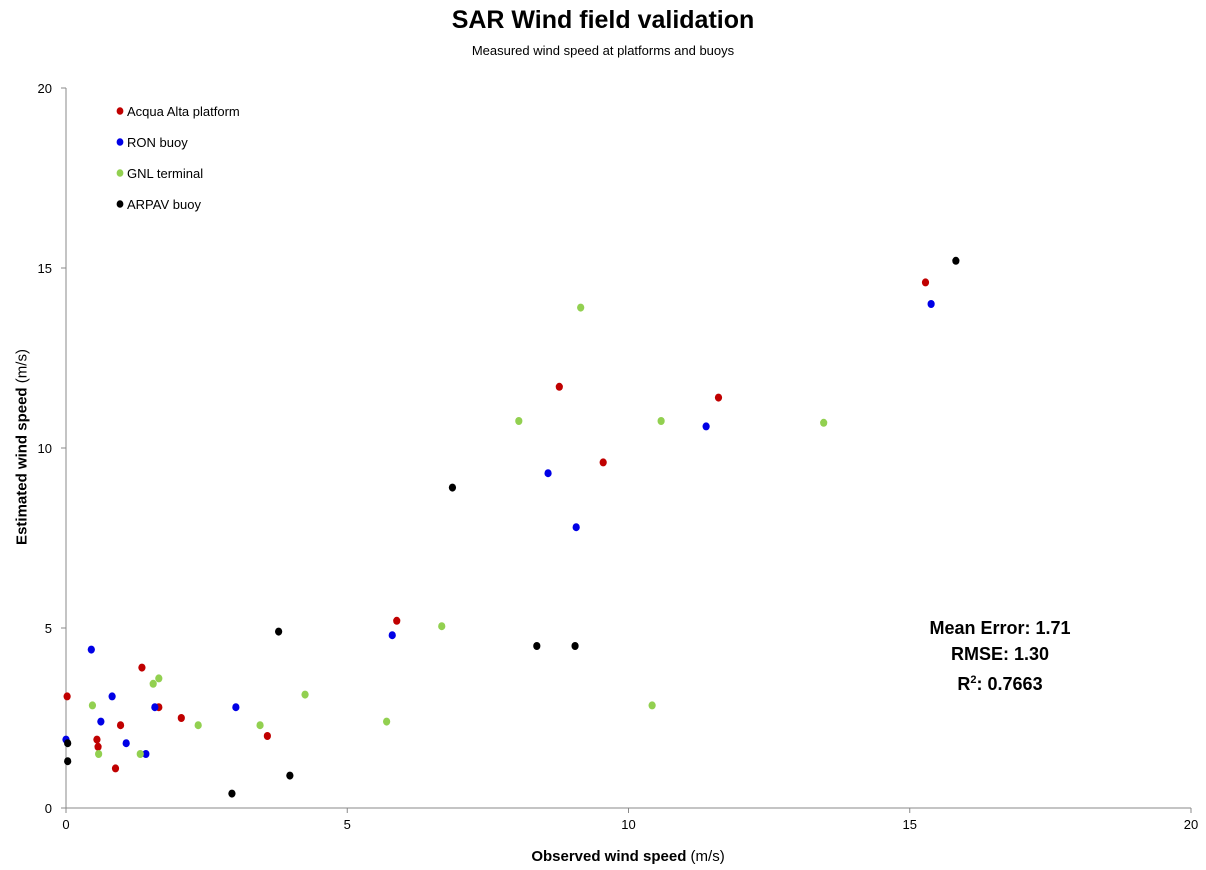 The image size is (1206, 870). Describe the element at coordinates (973, 680) in the screenshot. I see `r2-superscript: 2` at that location.